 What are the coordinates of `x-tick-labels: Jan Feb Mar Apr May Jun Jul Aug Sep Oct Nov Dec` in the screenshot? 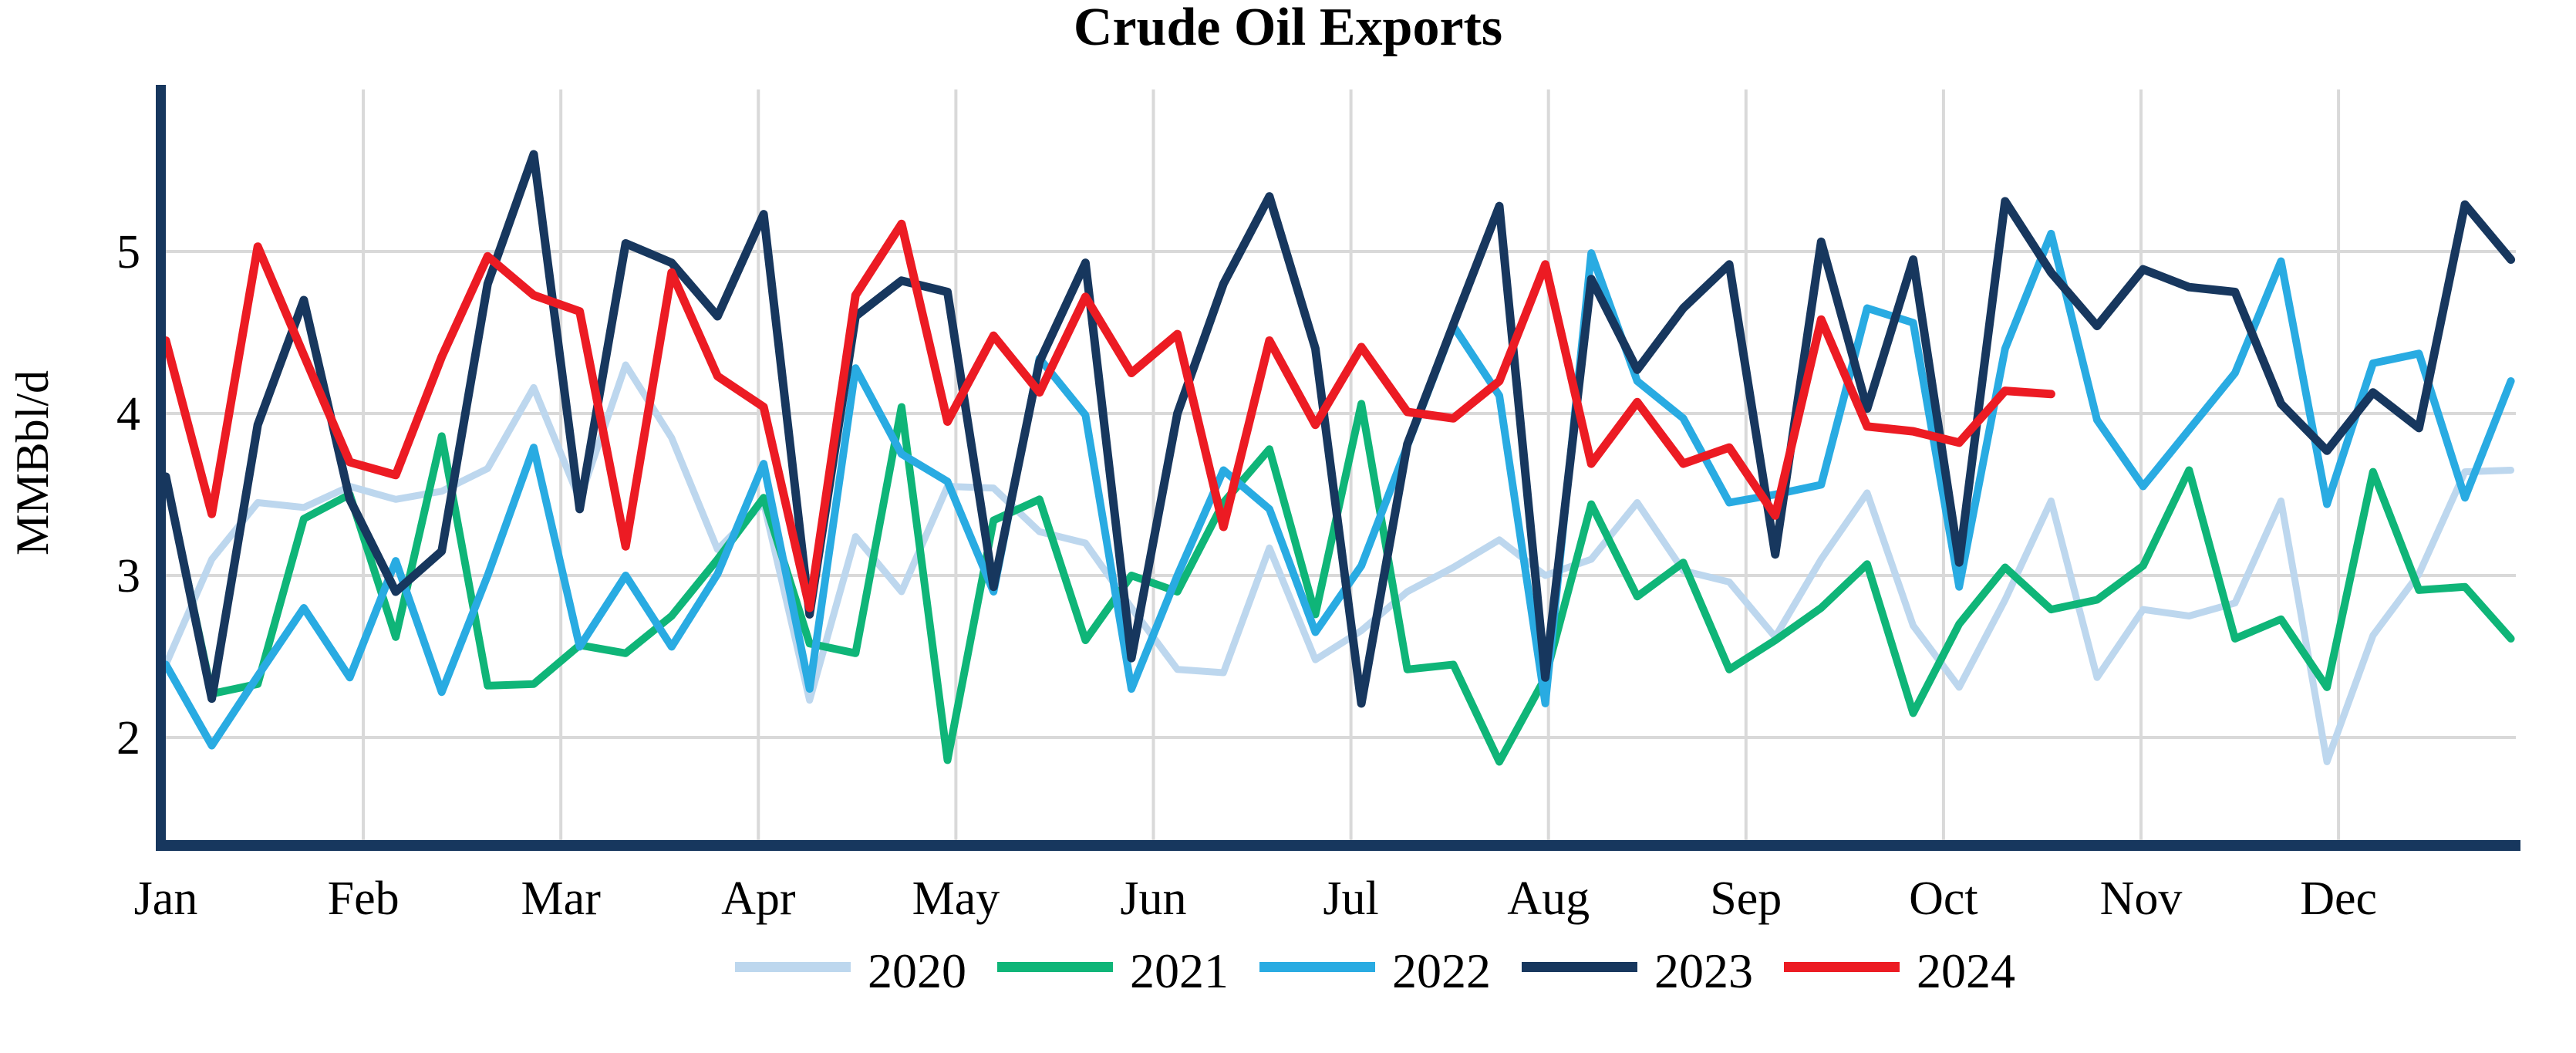 It's located at (1255, 898).